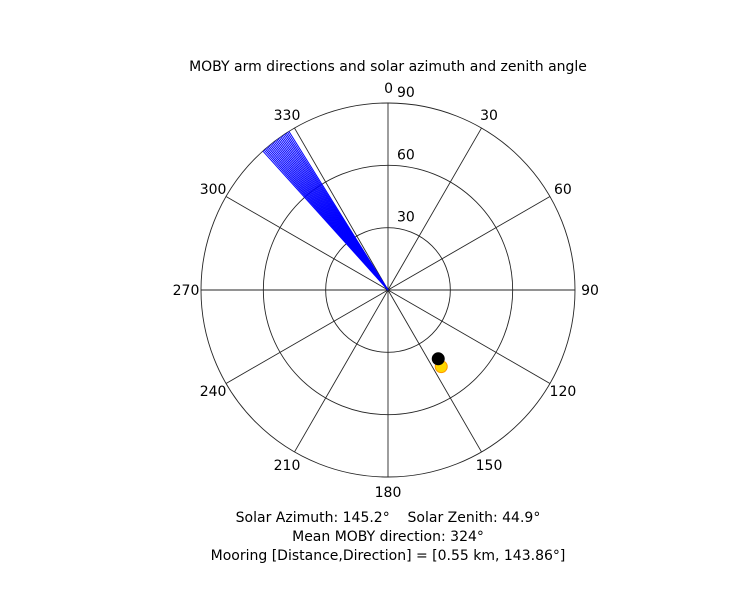 The width and height of the screenshot is (750, 605). What do you see at coordinates (287, 116) in the screenshot?
I see `theta-tick-label: 330` at bounding box center [287, 116].